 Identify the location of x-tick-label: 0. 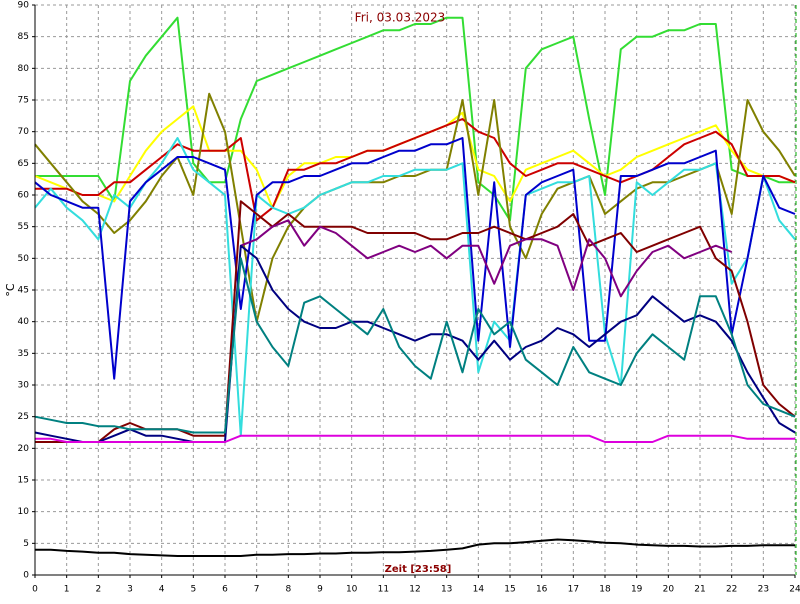
(35, 590).